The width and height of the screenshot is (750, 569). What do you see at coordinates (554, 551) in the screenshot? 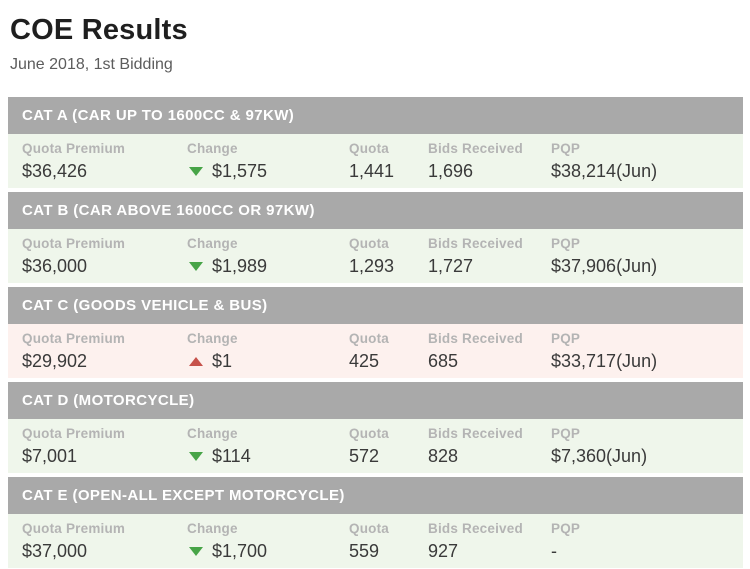
I see `pqp-value: -` at bounding box center [554, 551].